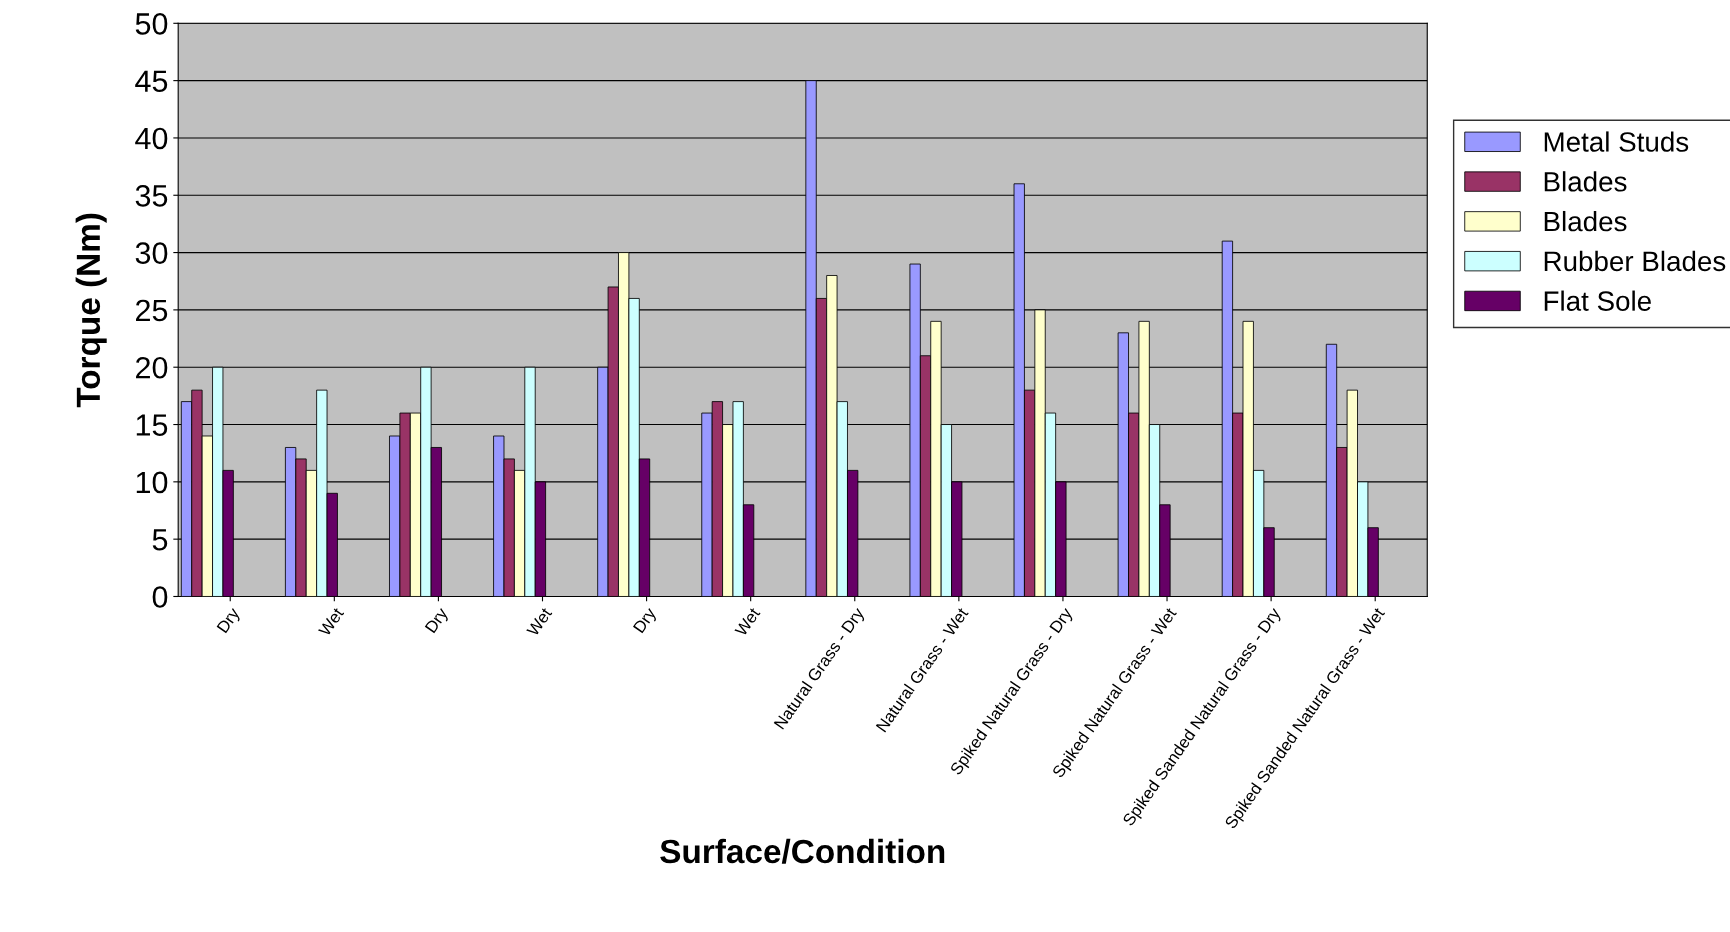  I want to click on legend-label: Rubber Blades, so click(1635, 261).